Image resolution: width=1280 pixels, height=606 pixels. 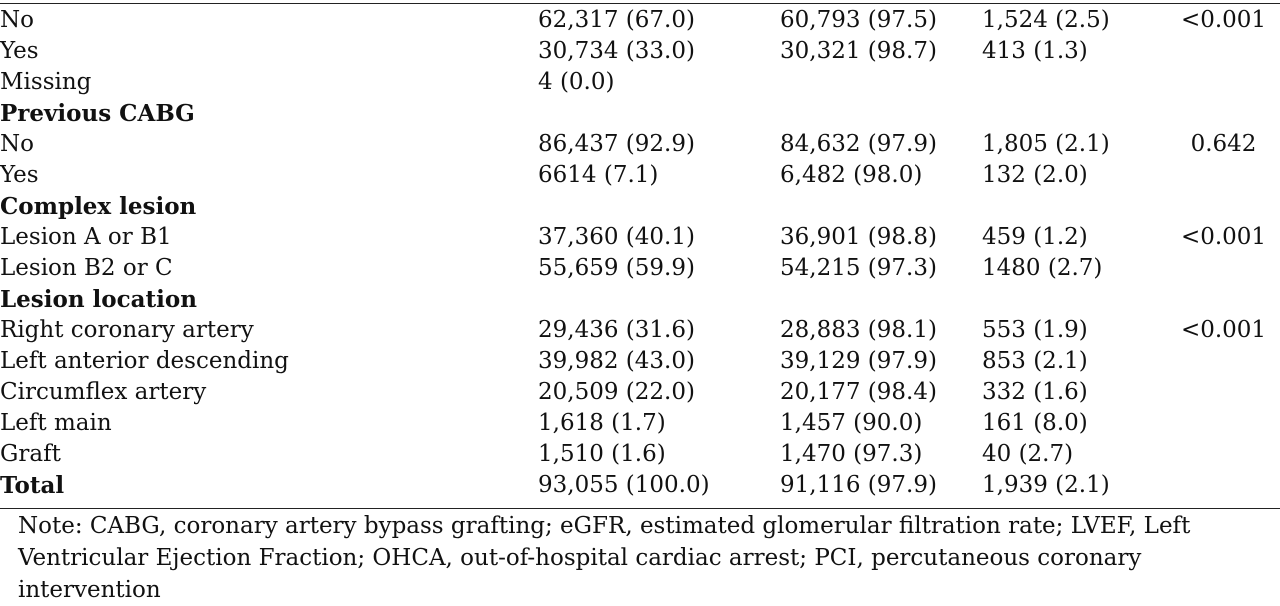 I want to click on group-a-cell: 91,116 (97.9), so click(x=858, y=485).